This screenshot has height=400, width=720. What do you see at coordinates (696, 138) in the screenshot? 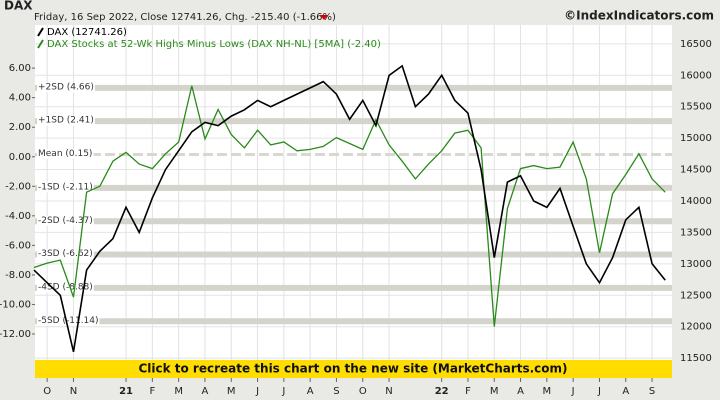
I see `y2-tick-label: 15000` at bounding box center [696, 138].